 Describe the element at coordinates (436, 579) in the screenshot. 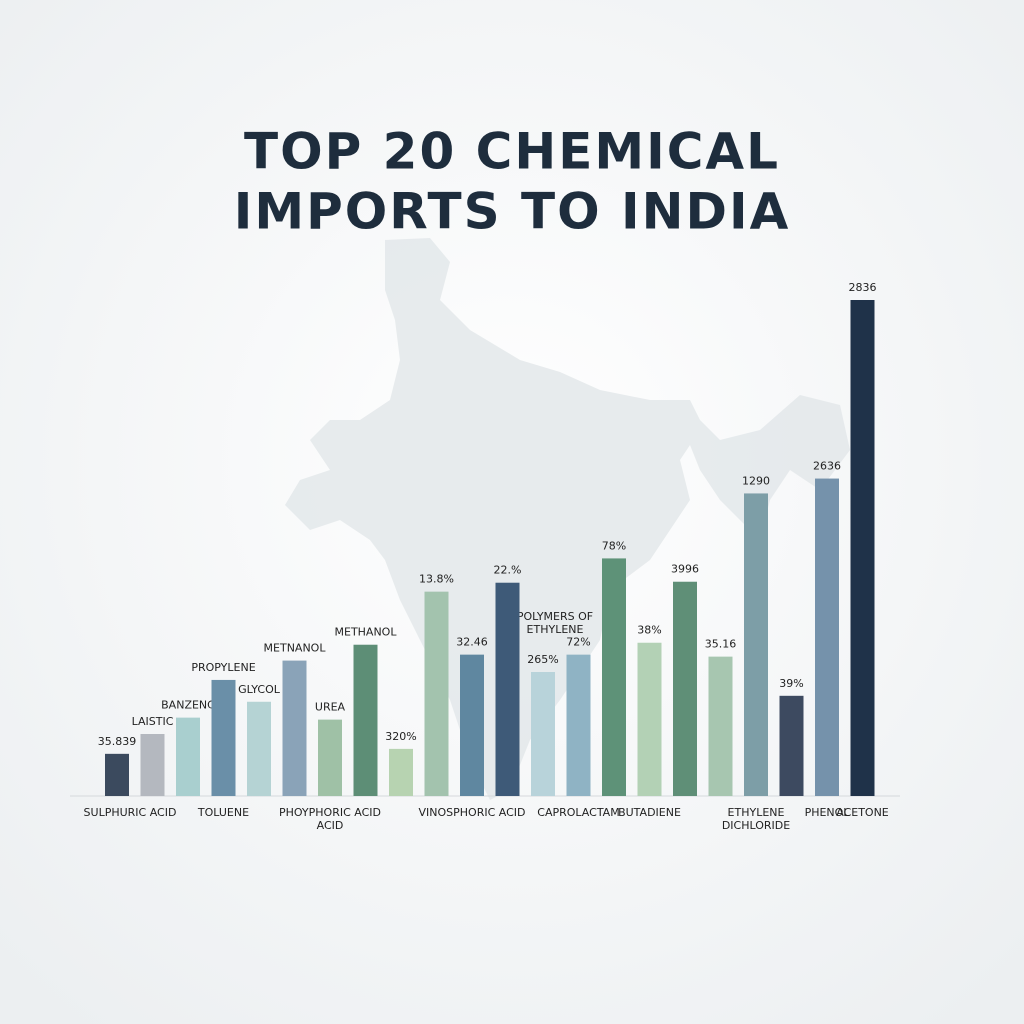

I see `bar-label: 13.8%` at that location.